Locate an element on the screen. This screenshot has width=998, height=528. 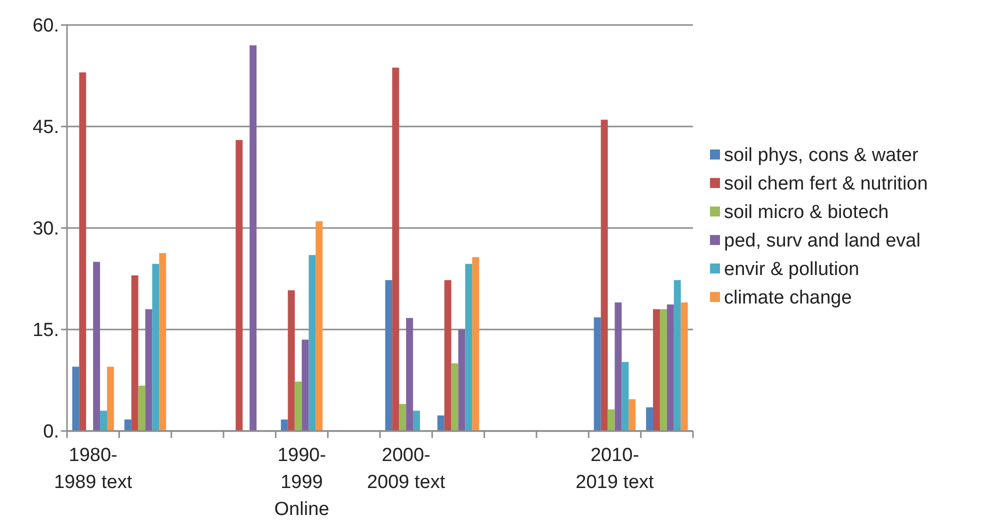
x-tick-label: 2000-2009 text is located at coordinates (406, 469).